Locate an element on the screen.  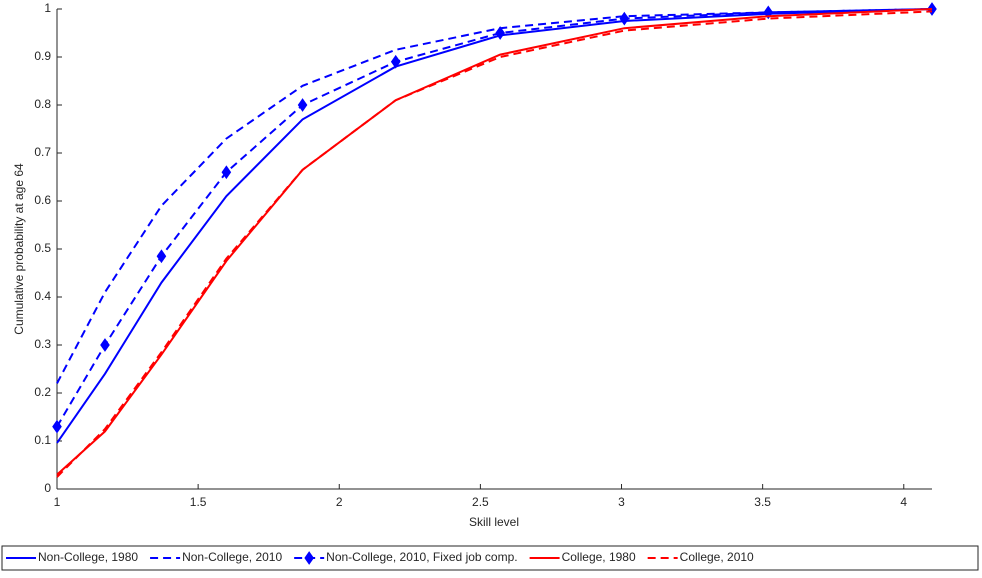
legend-label: Non-College, 1980 is located at coordinates (88, 557).